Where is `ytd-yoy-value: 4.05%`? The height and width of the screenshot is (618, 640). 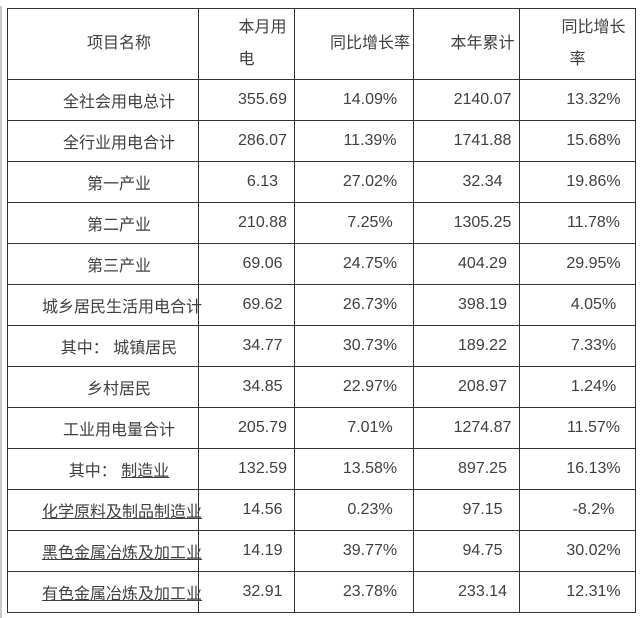
ytd-yoy-value: 4.05% is located at coordinates (577, 305).